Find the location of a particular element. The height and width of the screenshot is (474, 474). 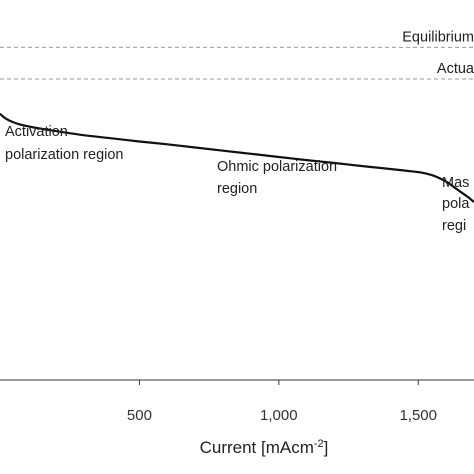

annotation-ohmic: Ohmic polarization region is located at coordinates (277, 178).